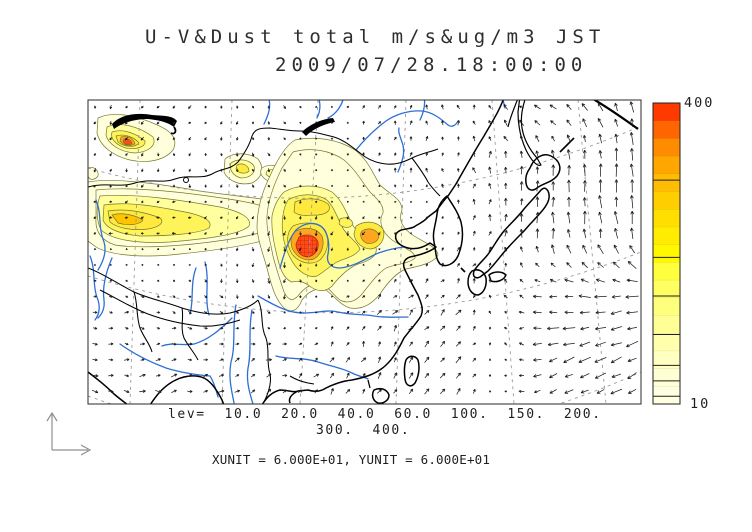 The width and height of the screenshot is (752, 532). Describe the element at coordinates (351, 459) in the screenshot. I see `units-caption: XUNIT = 6.000E+01, YUNIT = 6.000E+01` at that location.